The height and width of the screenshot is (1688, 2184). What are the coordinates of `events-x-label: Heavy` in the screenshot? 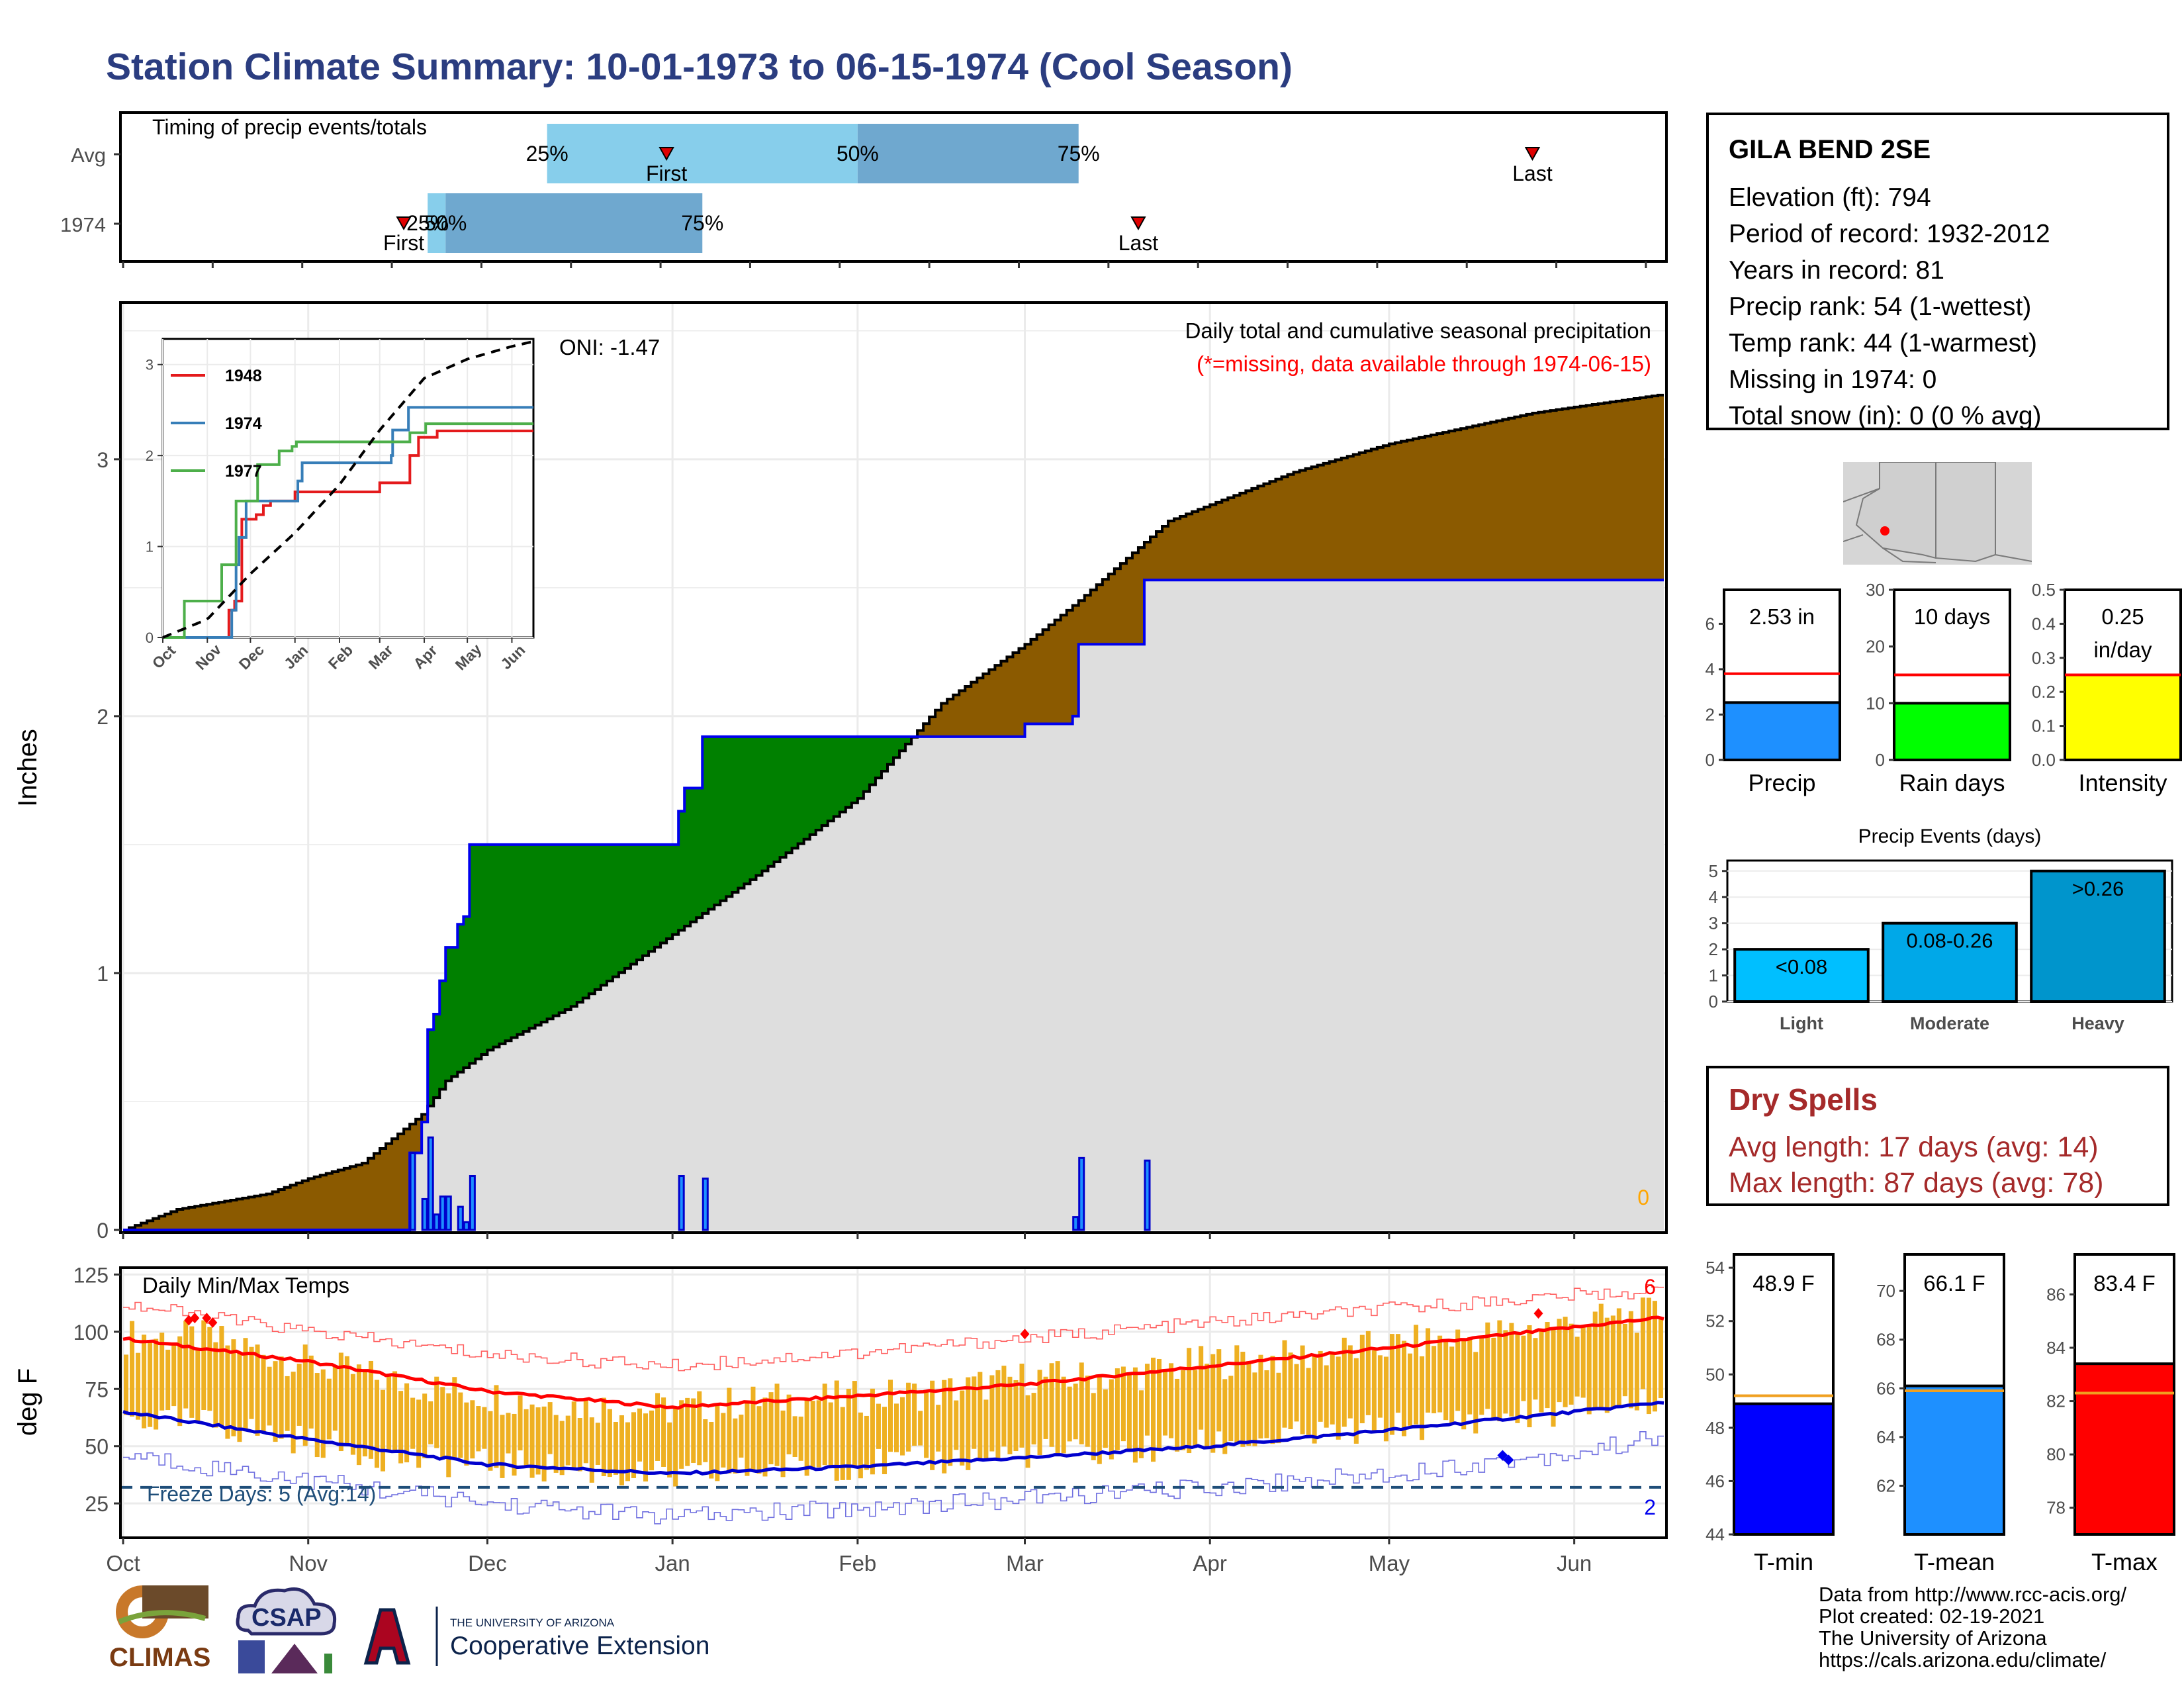 It's located at (2097, 1023).